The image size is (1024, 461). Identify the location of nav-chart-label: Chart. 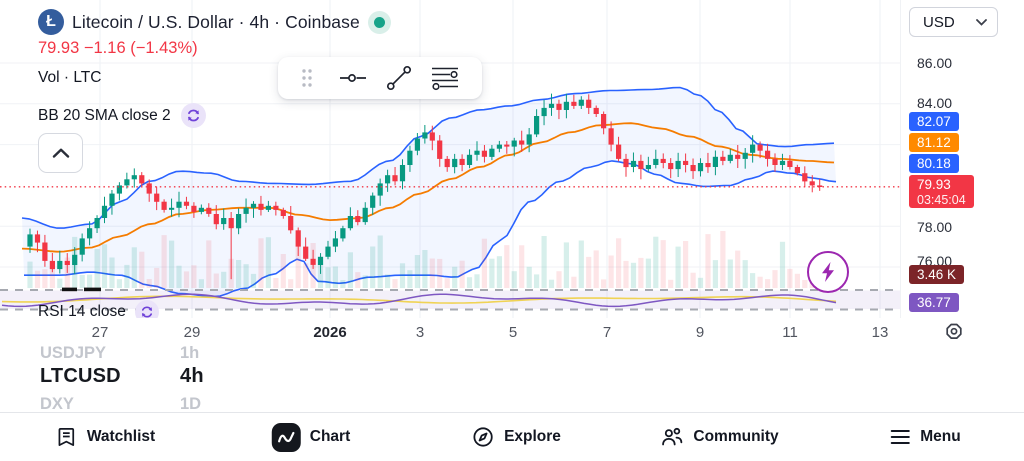
(330, 436).